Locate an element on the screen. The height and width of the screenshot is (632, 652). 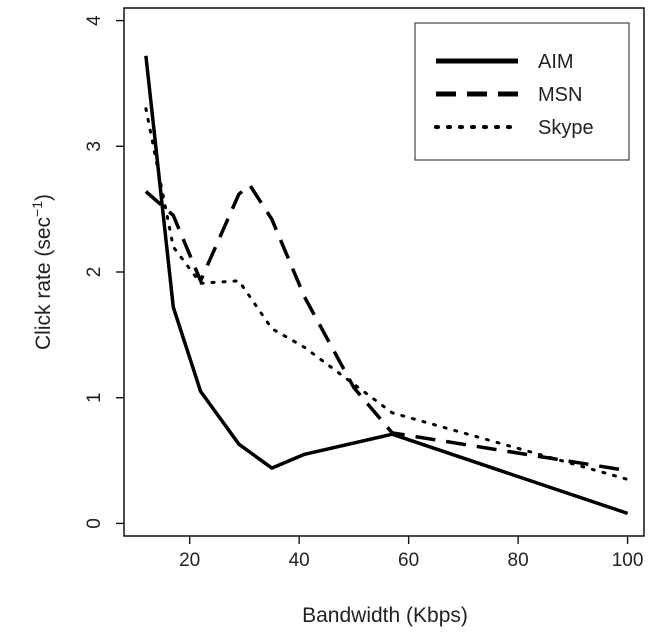
x-axis: 20 40 60 80 100 is located at coordinates (411, 553).